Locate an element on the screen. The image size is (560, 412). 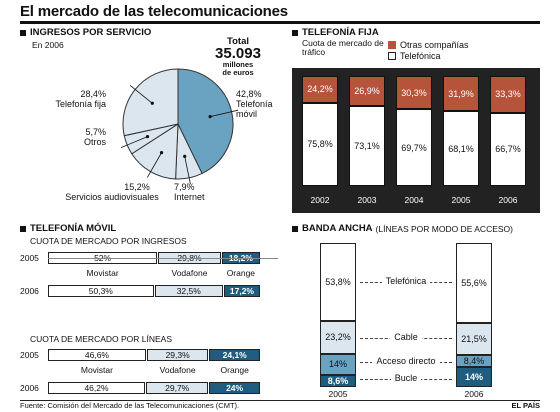
movil-bar-orange: 24% is located at coordinates (234, 388).